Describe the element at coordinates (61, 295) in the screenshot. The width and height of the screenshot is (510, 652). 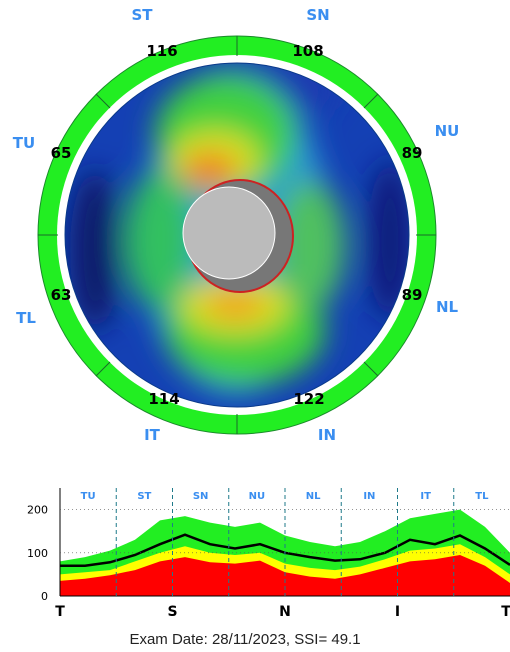
I see `value-tl: 63` at that location.